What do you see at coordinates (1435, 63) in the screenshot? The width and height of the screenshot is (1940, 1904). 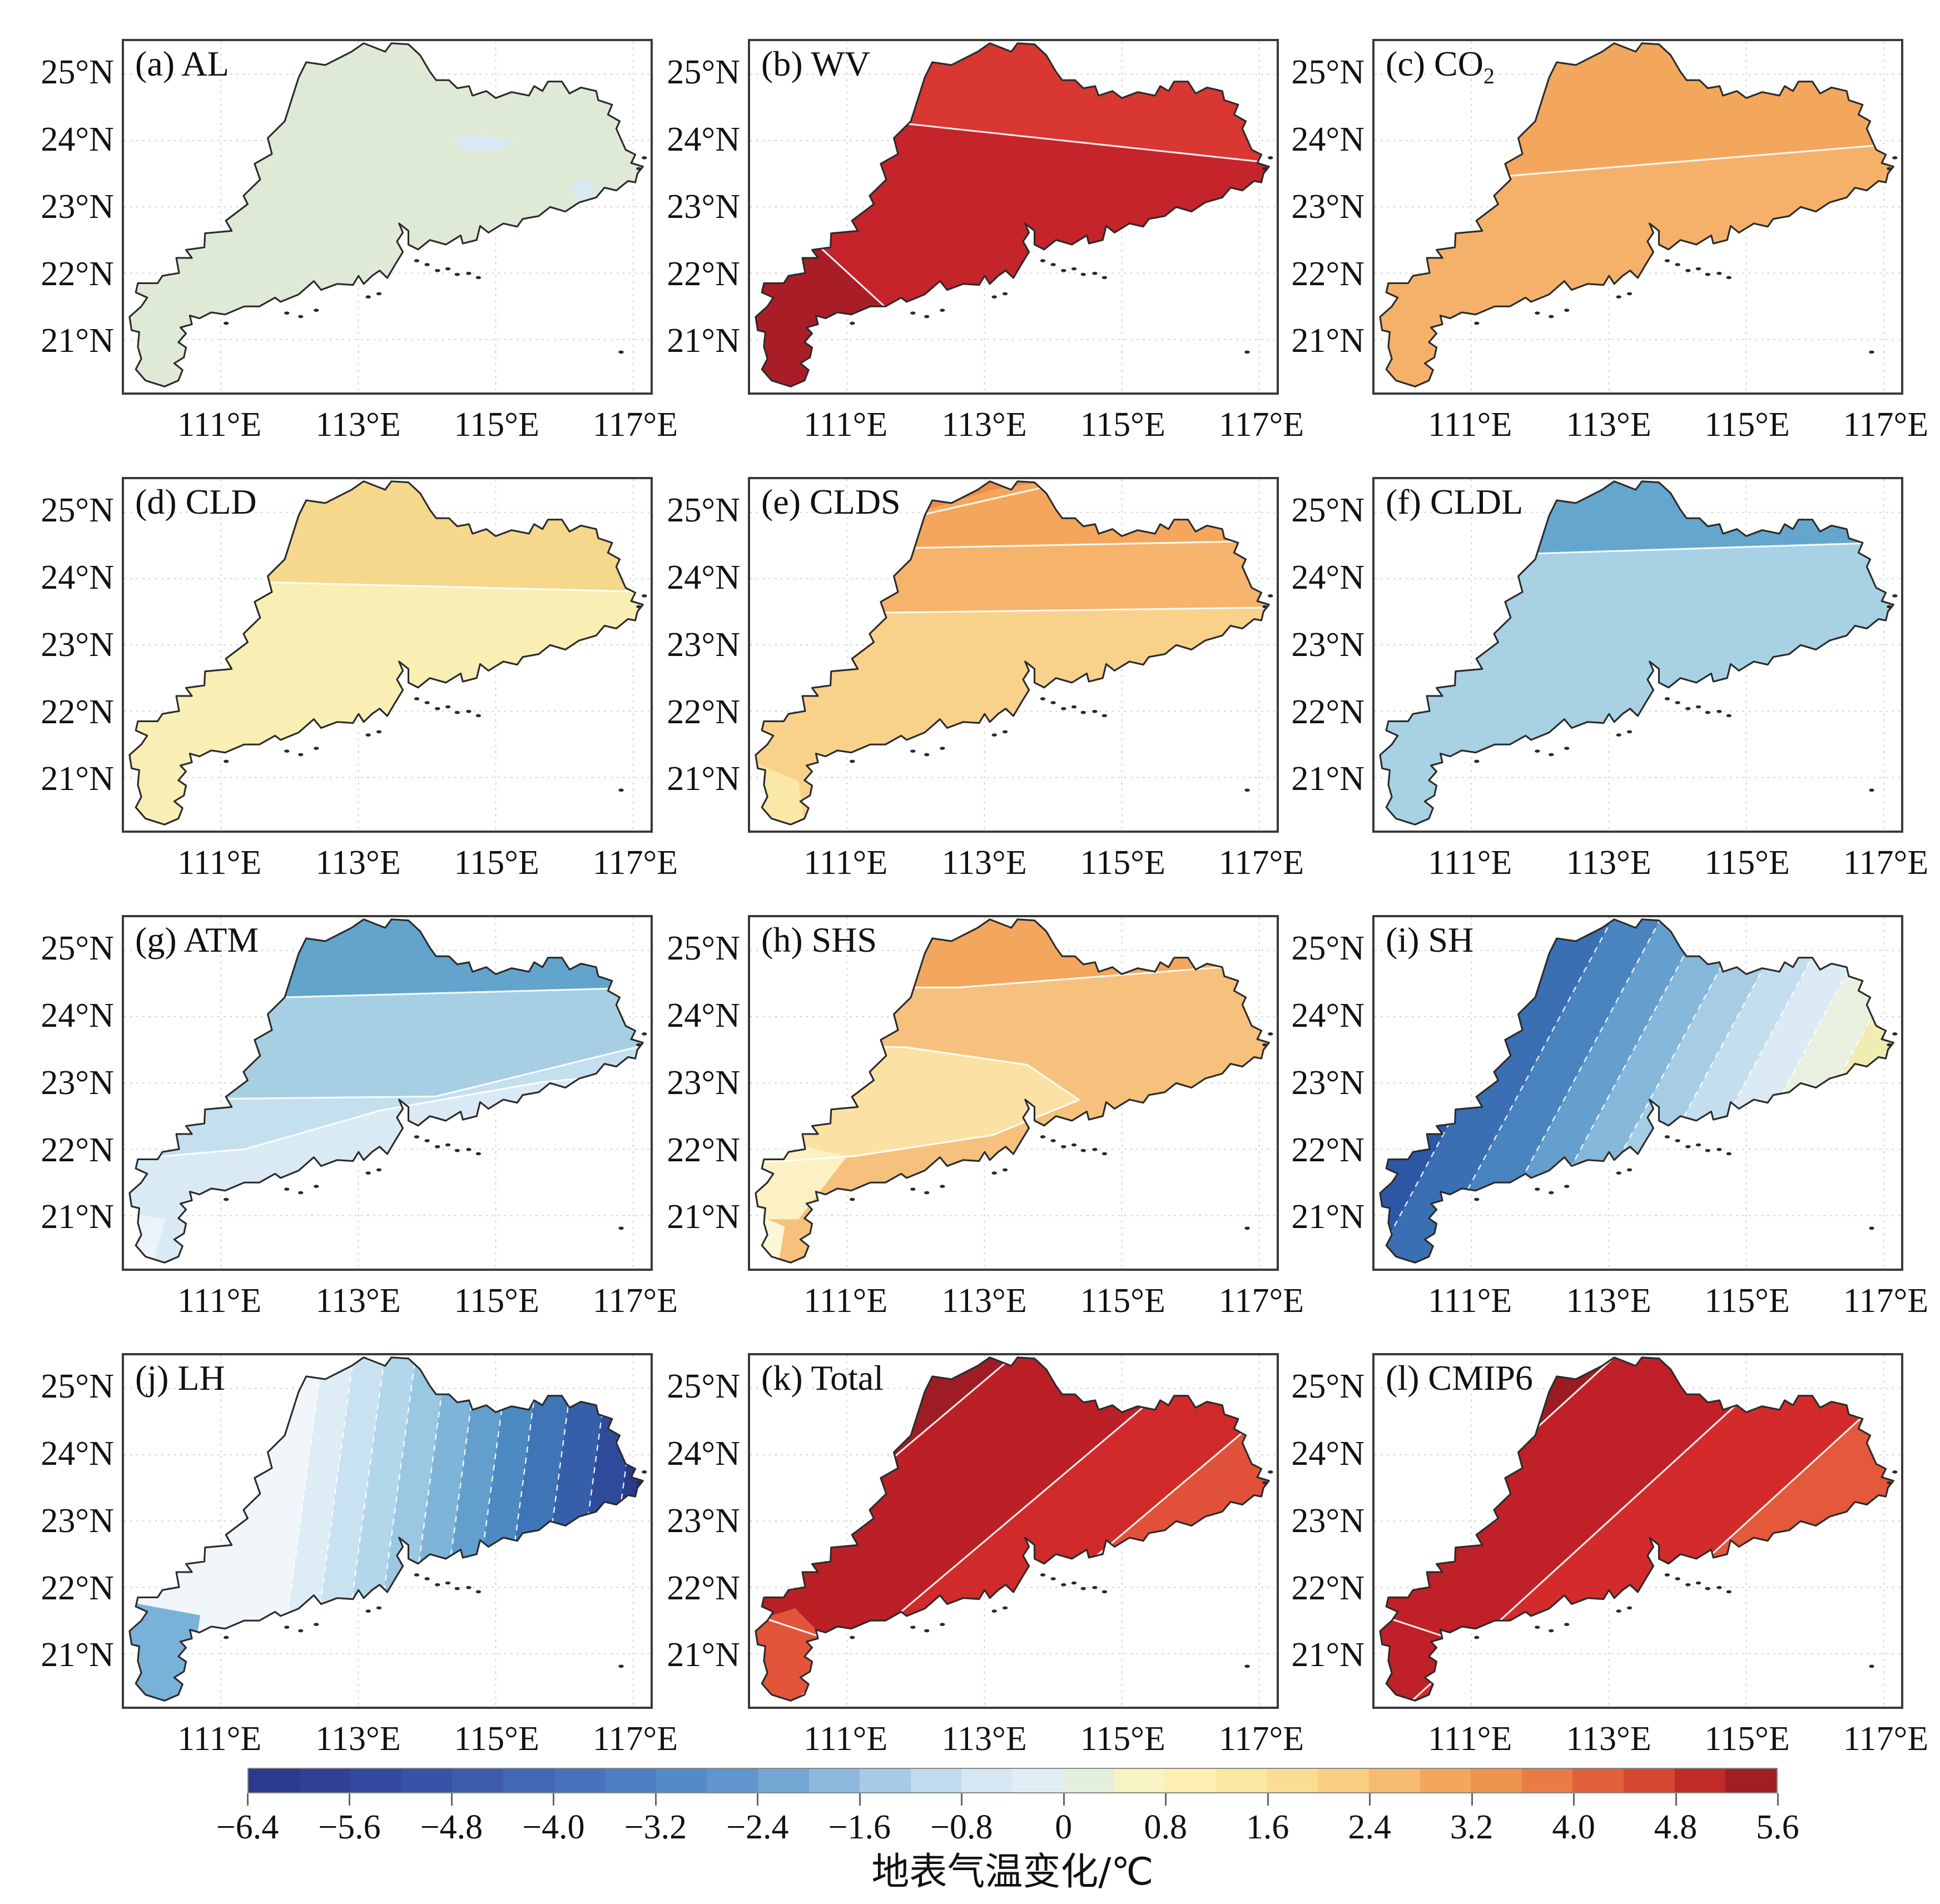 I see `panel-label-text: (c) CO` at bounding box center [1435, 63].